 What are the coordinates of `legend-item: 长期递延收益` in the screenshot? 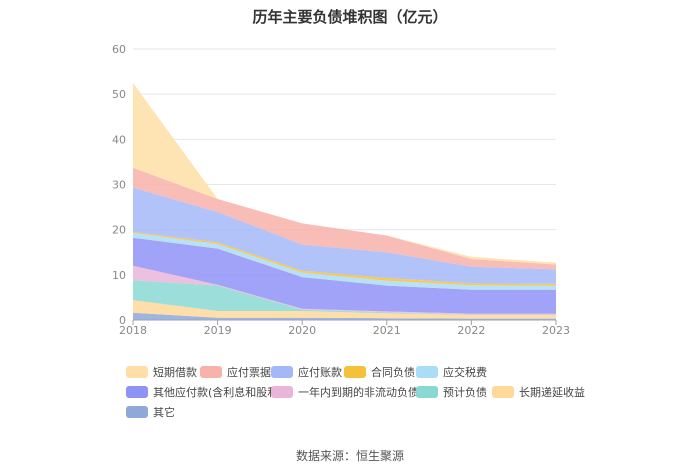 It's located at (538, 392).